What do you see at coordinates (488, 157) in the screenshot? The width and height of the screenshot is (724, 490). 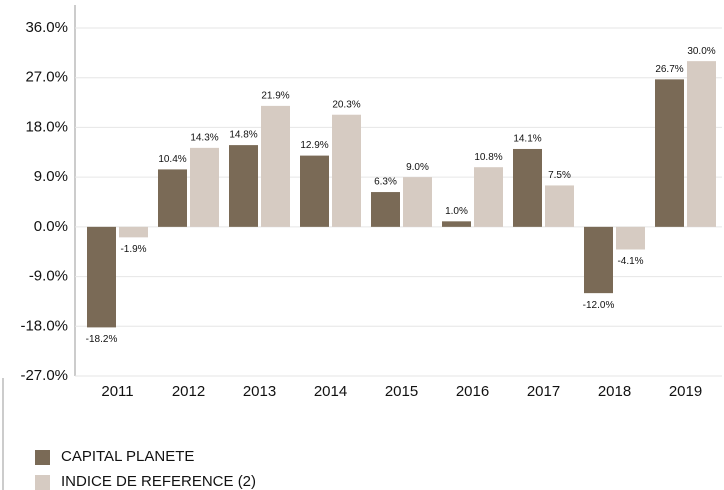 I see `value-label: 10.8%` at bounding box center [488, 157].